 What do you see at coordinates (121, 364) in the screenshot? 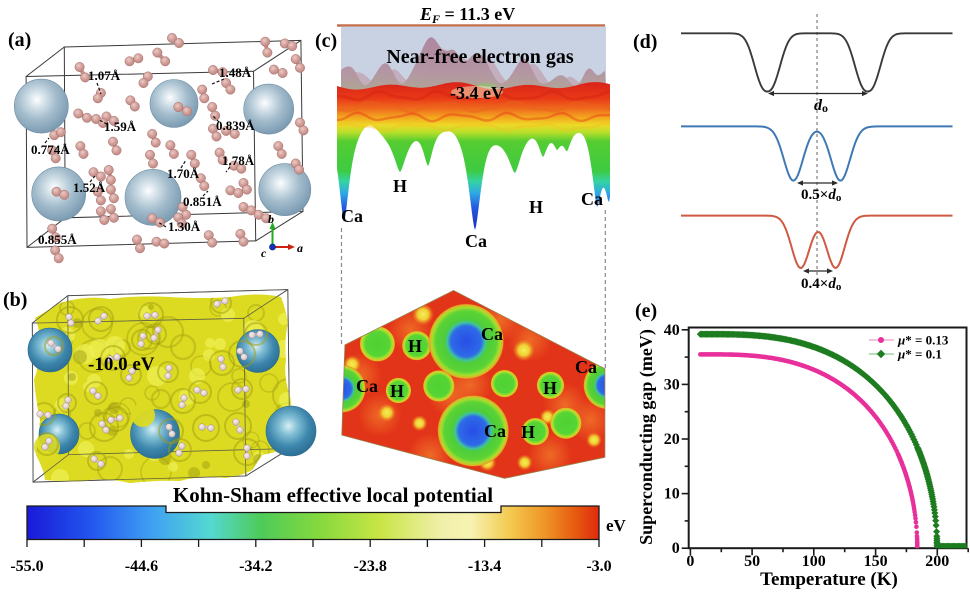
I see `svg-text: -10.0 eV` at bounding box center [121, 364].